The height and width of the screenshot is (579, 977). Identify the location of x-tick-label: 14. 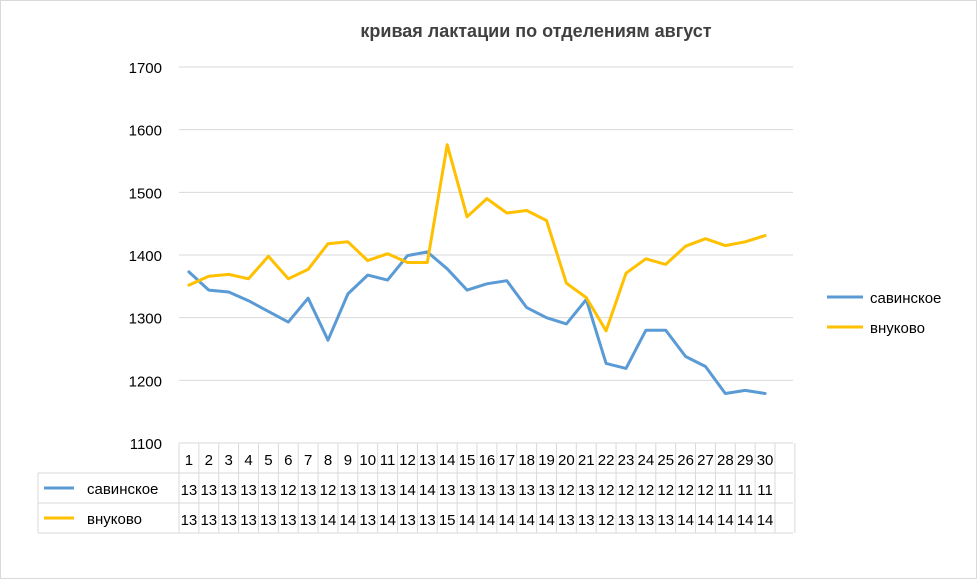
(447, 460).